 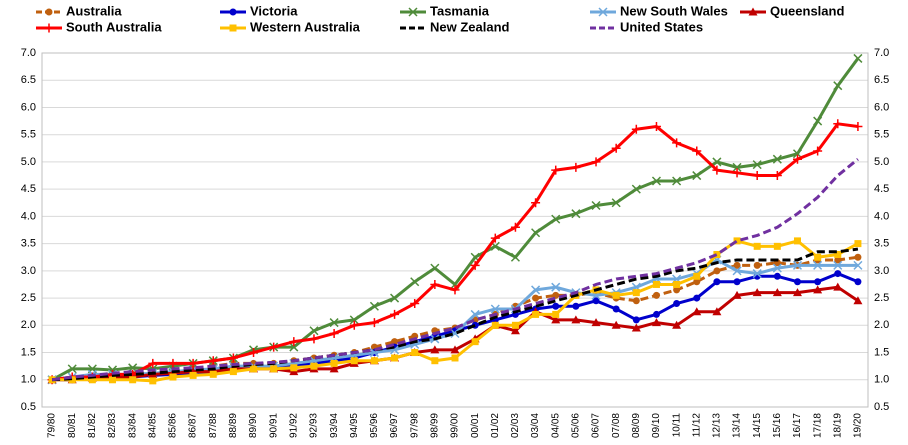 What do you see at coordinates (737, 425) in the screenshot?
I see `x-tick-label: 13/14` at bounding box center [737, 425].